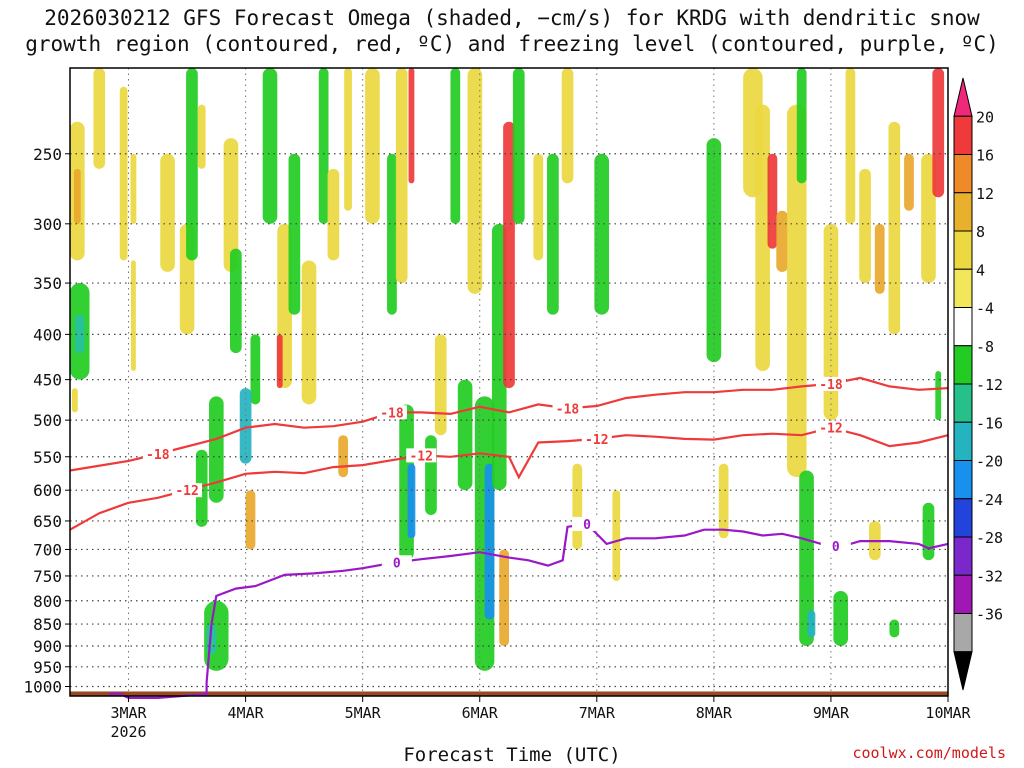 The height and width of the screenshot is (768, 1024). Describe the element at coordinates (47, 646) in the screenshot. I see `y-tick-label: 900` at that location.